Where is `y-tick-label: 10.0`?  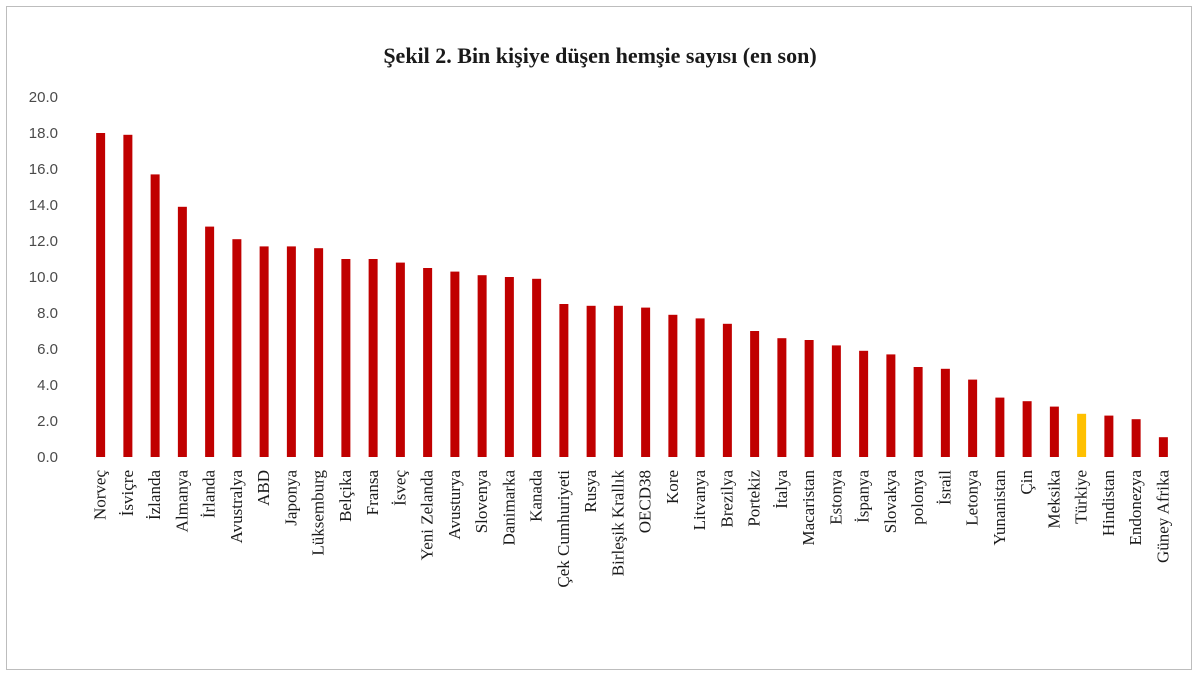 y-tick-label: 10.0 is located at coordinates (43, 277).